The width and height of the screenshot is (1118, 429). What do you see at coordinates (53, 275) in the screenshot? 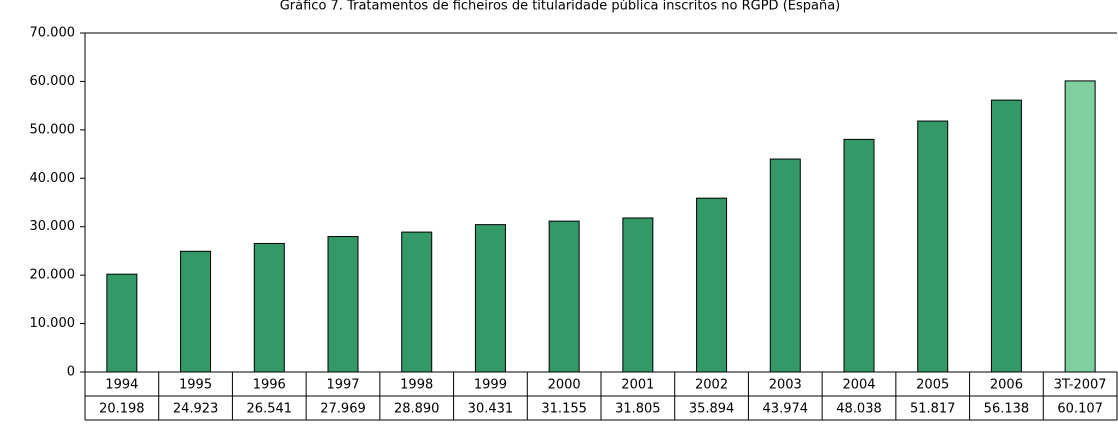
I see `y-tick-label: 20.000` at bounding box center [53, 275].